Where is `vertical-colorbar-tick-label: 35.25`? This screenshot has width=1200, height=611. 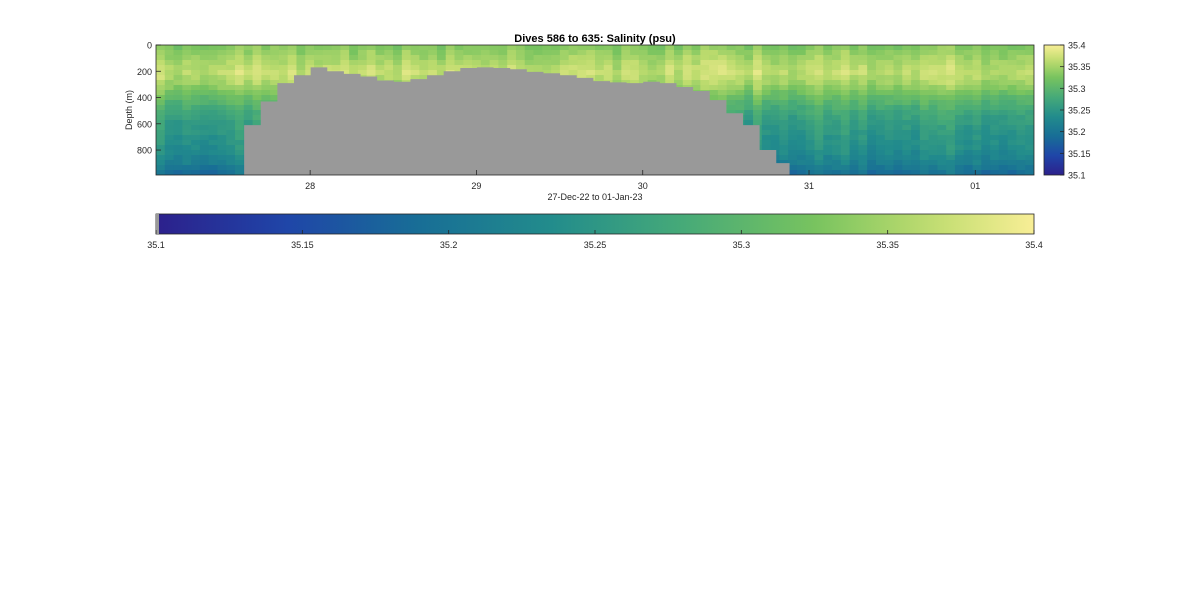 vertical-colorbar-tick-label: 35.25 is located at coordinates (1079, 111).